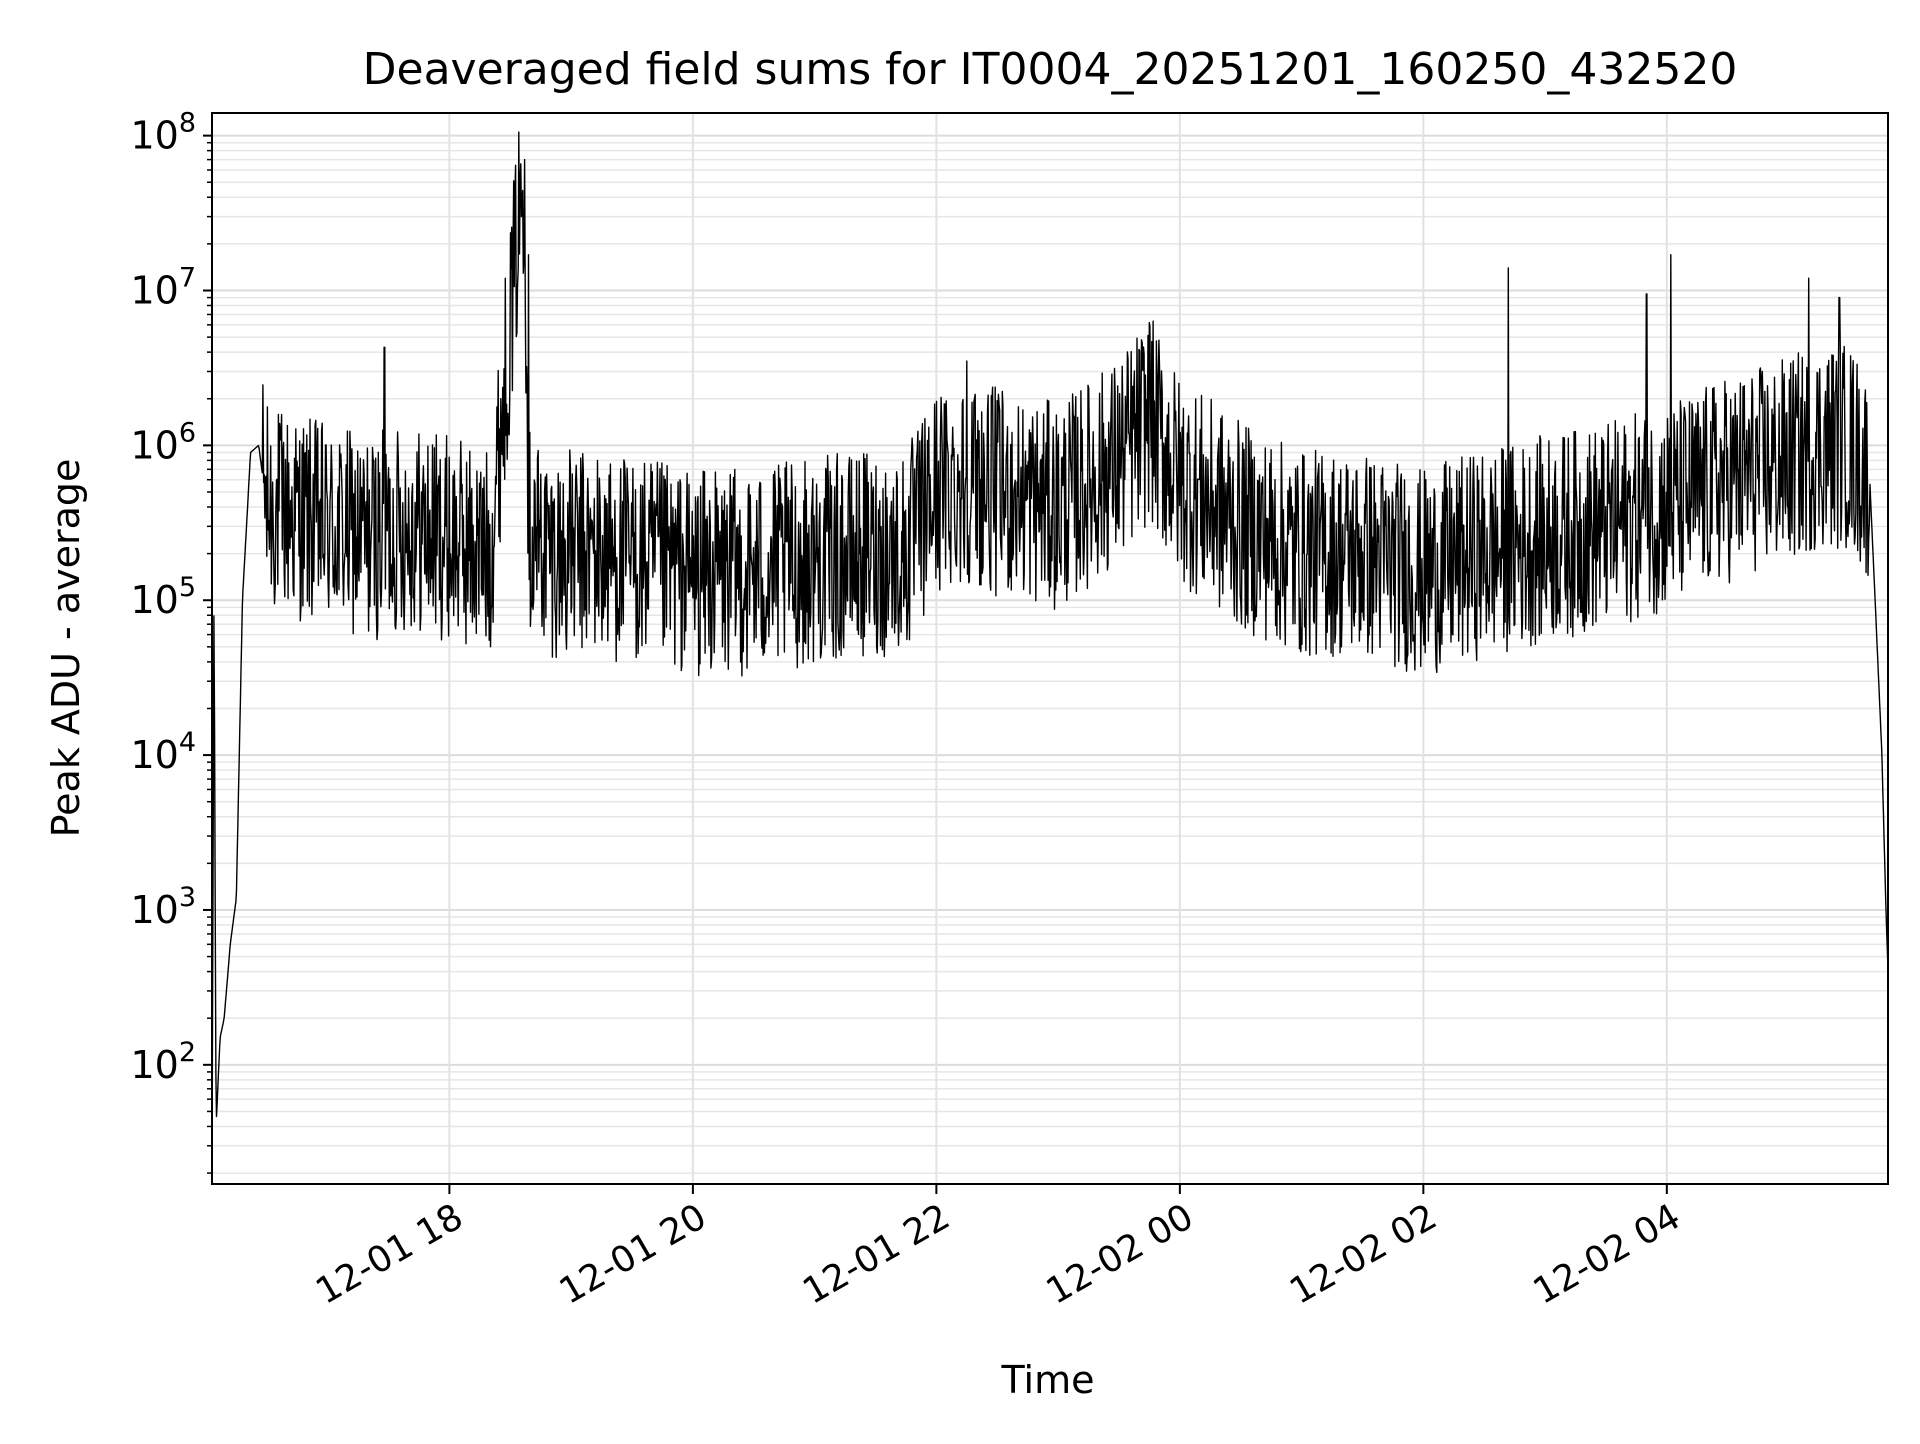 The image size is (1920, 1444). I want to click on x-tick-label: 12-01 22, so click(876, 1254).